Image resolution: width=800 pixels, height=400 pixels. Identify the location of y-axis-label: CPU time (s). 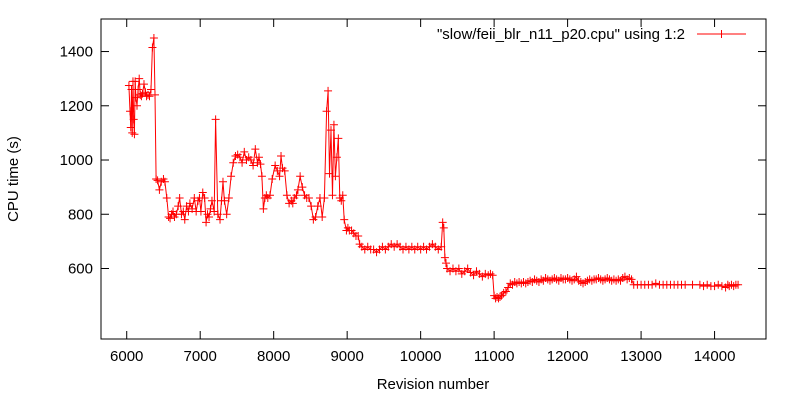
(13, 179).